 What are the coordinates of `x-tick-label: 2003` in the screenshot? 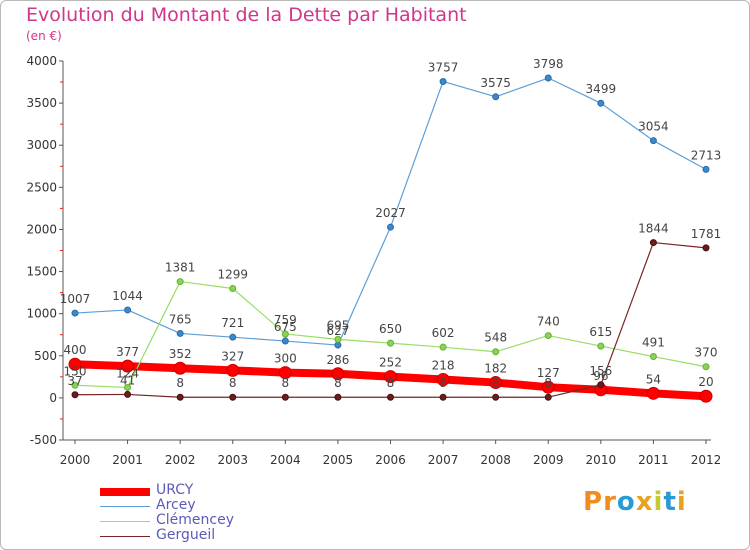 It's located at (232, 460).